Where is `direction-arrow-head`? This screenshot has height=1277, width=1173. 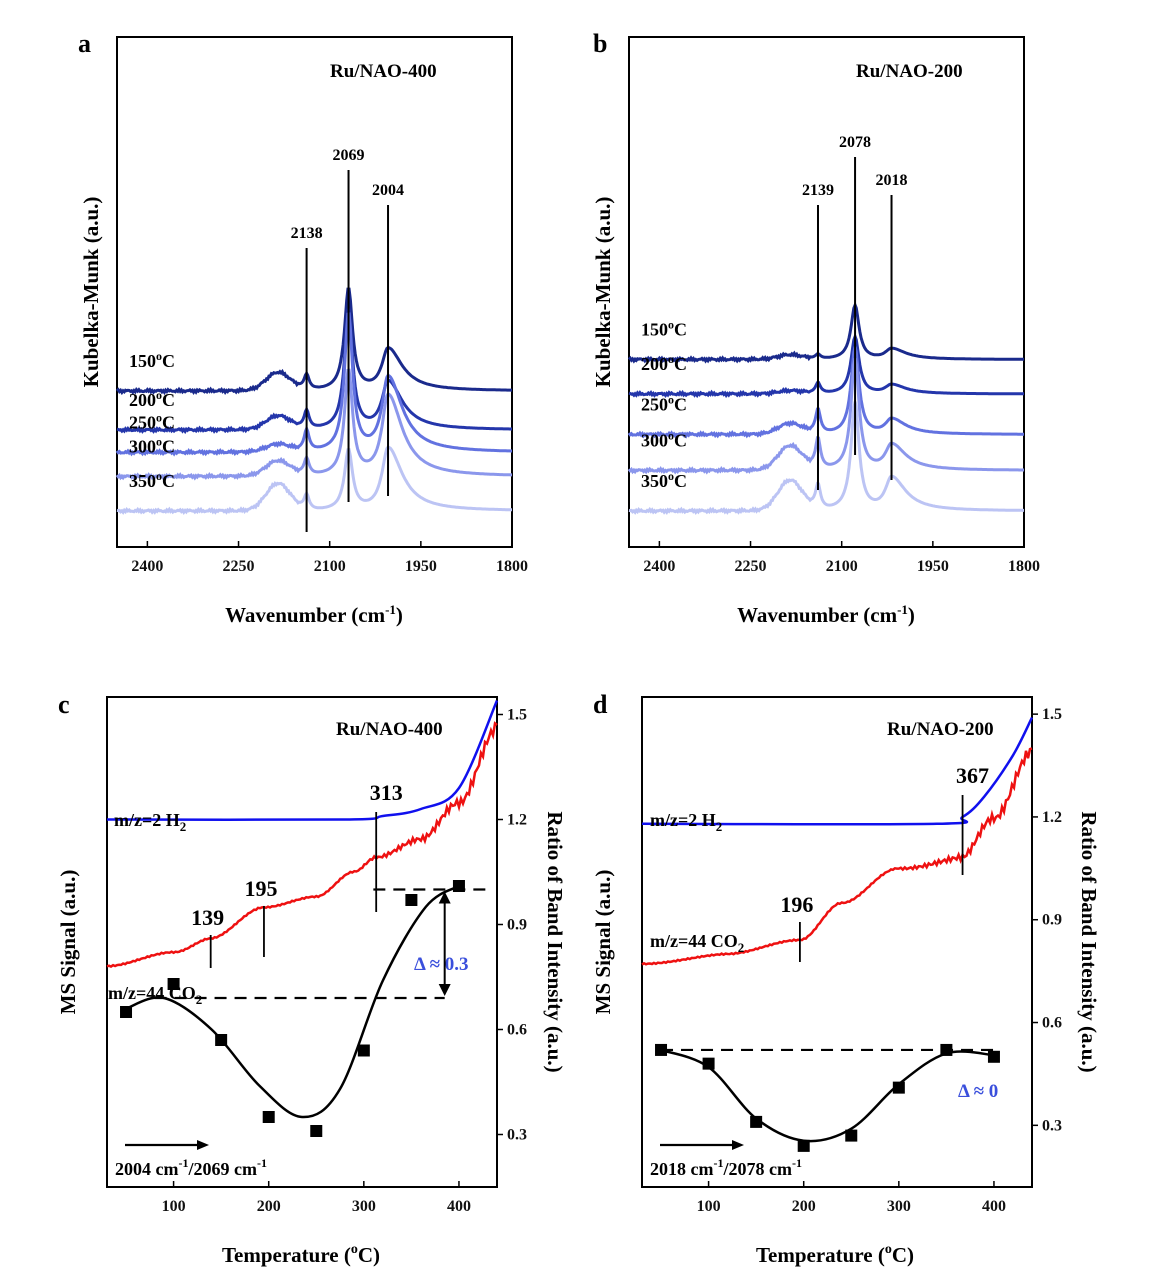 direction-arrow-head is located at coordinates (738, 1145).